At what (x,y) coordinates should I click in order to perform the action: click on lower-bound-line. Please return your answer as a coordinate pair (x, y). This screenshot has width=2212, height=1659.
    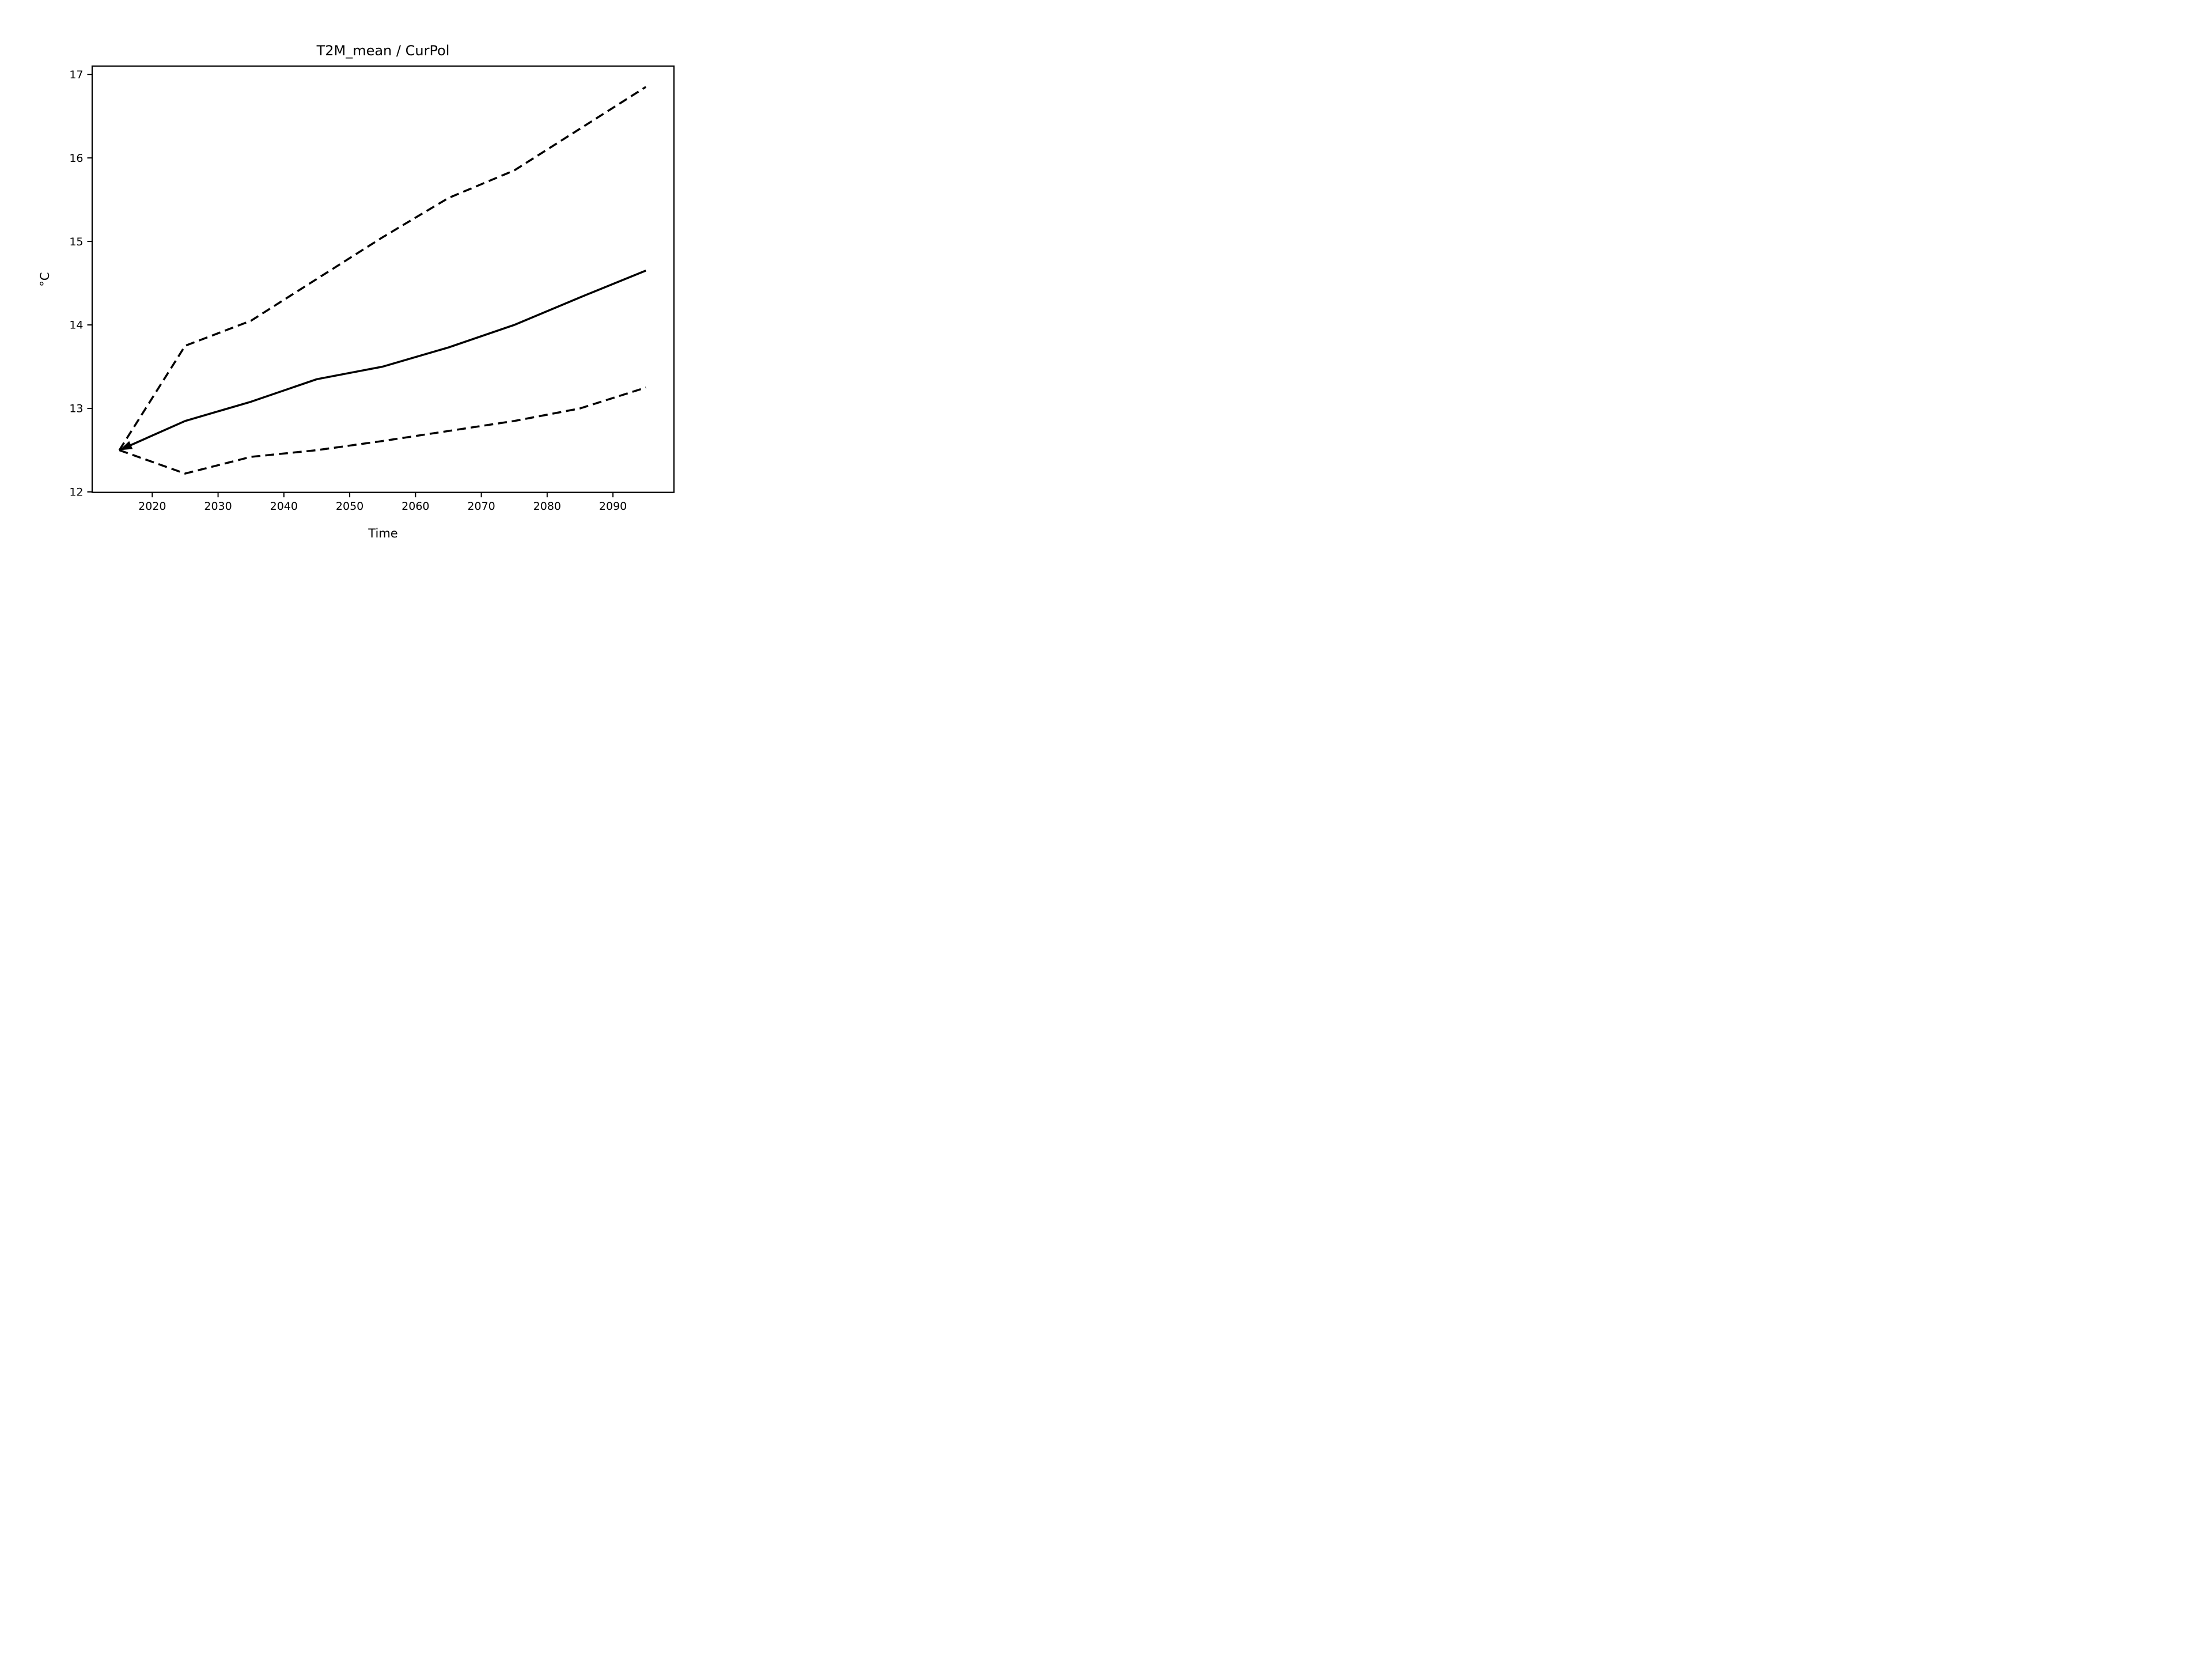
    Looking at the image, I should click on (382, 431).